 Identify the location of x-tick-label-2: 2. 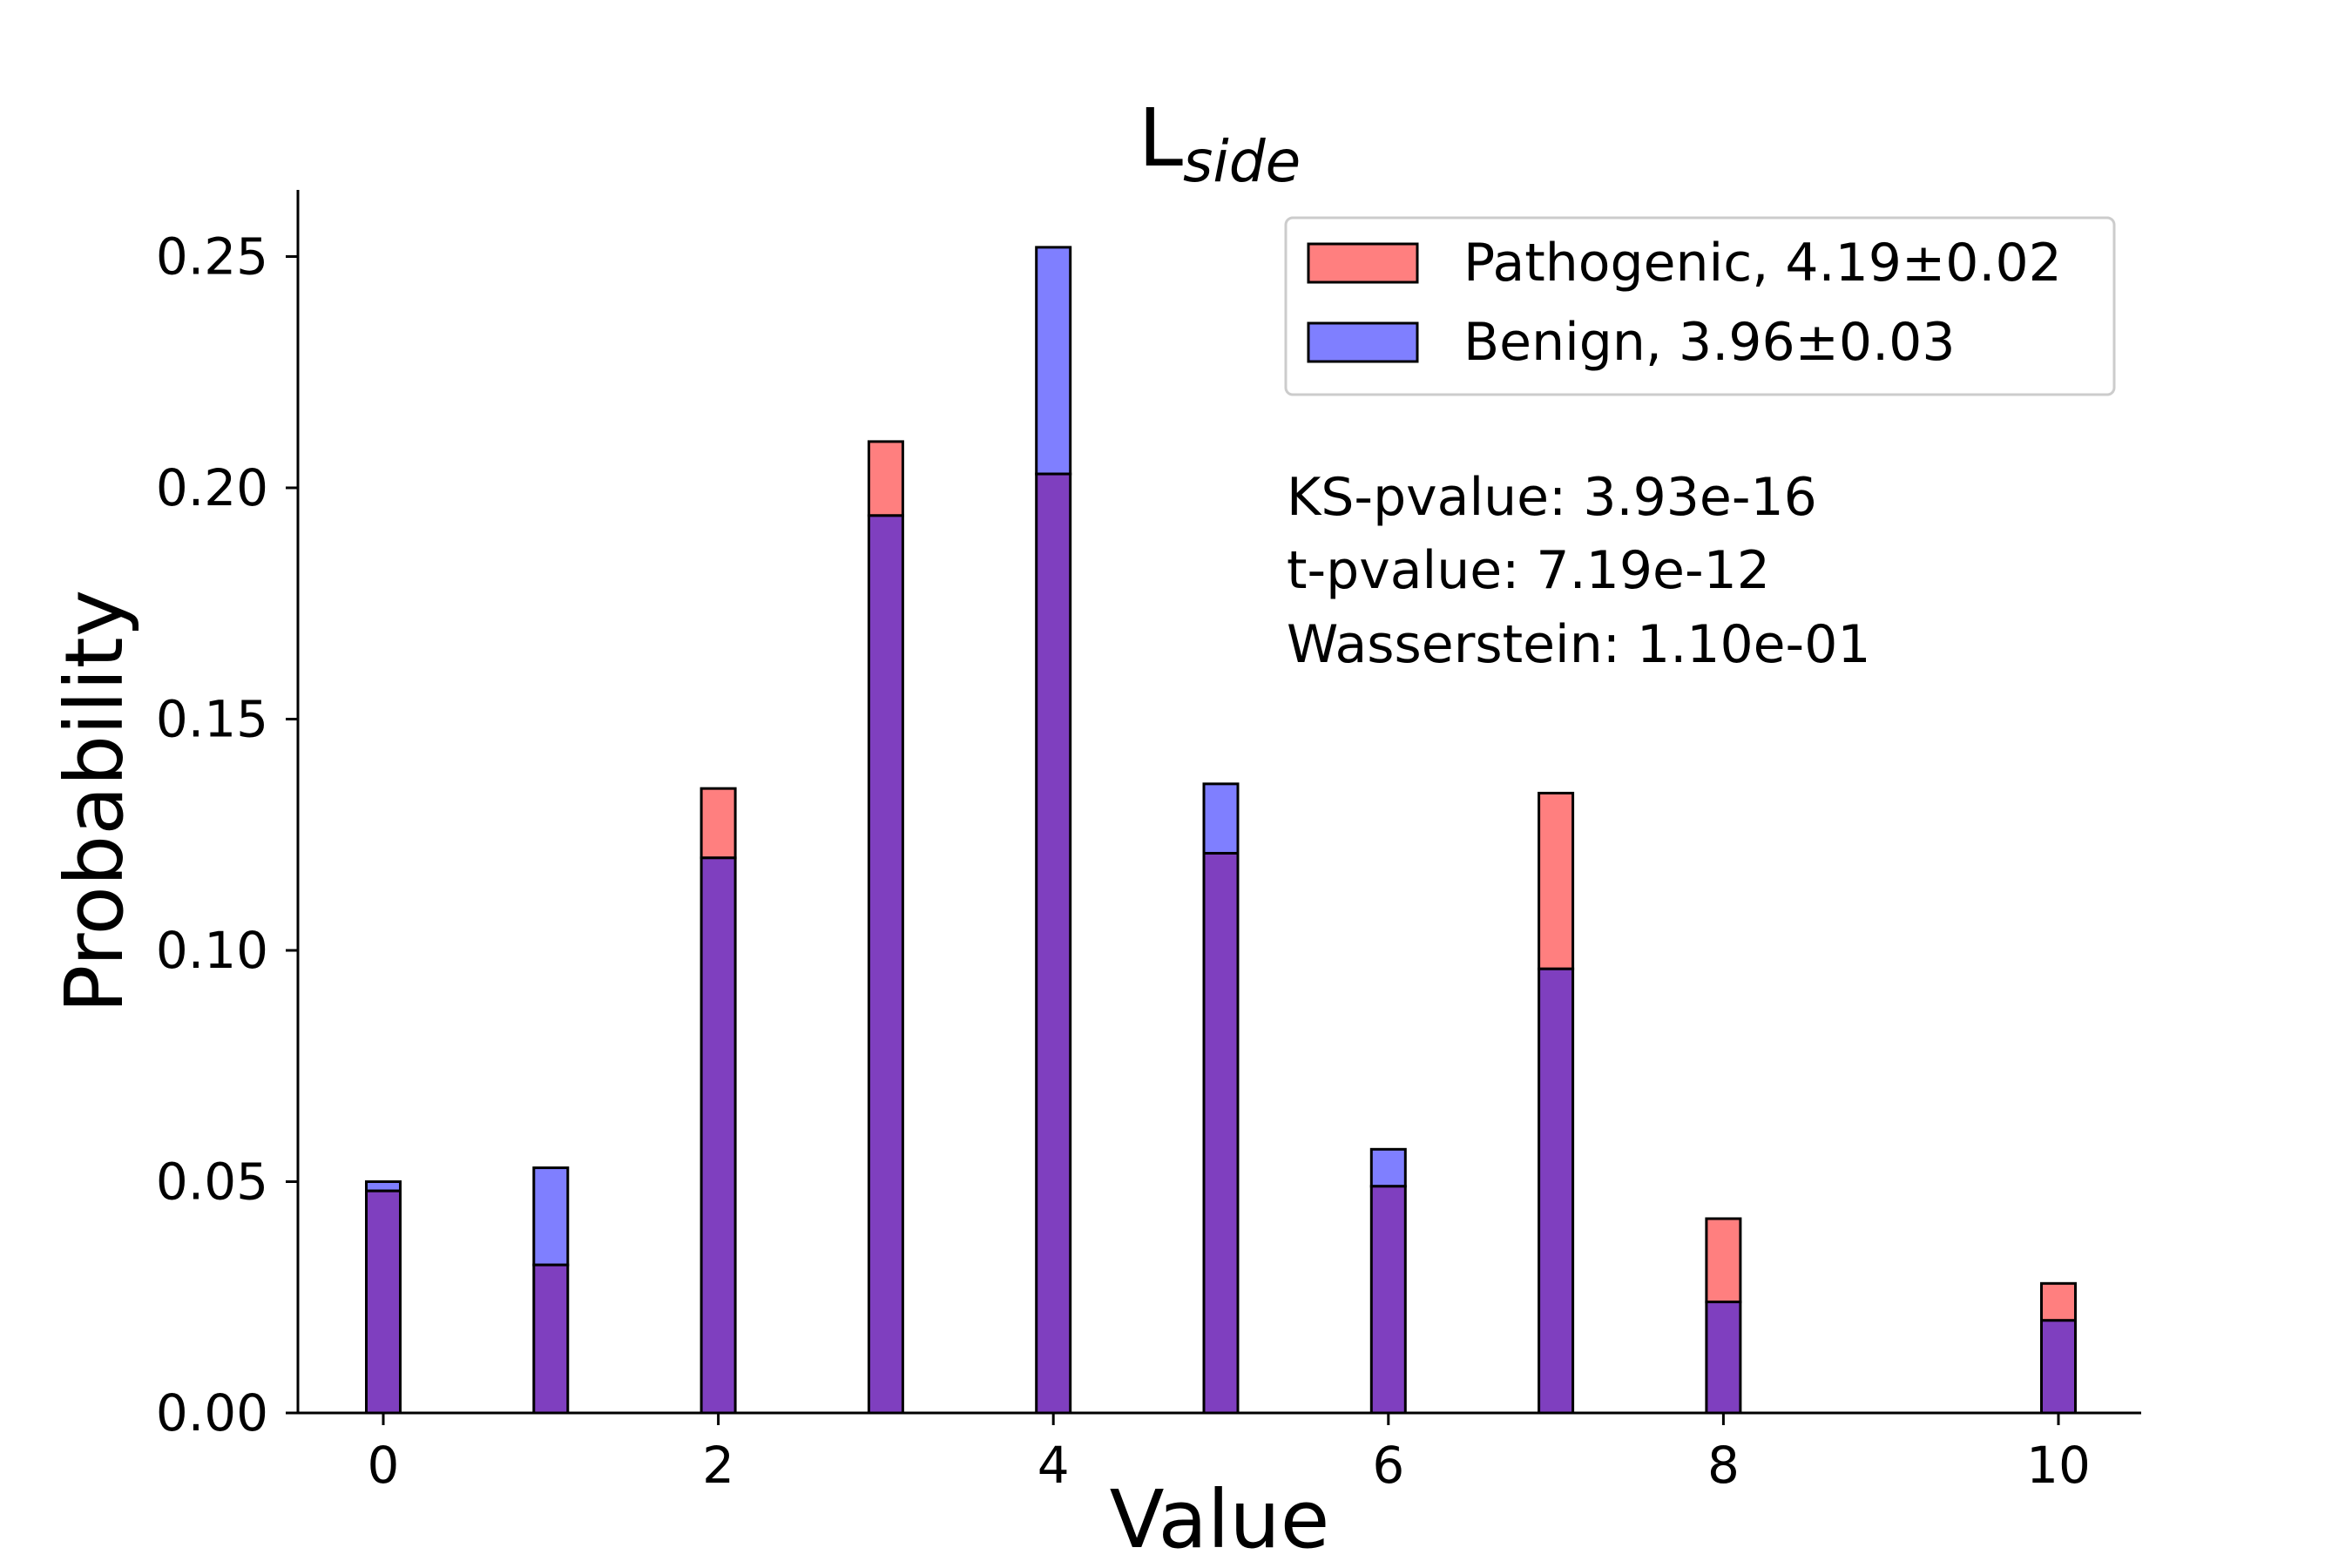
(718, 1466).